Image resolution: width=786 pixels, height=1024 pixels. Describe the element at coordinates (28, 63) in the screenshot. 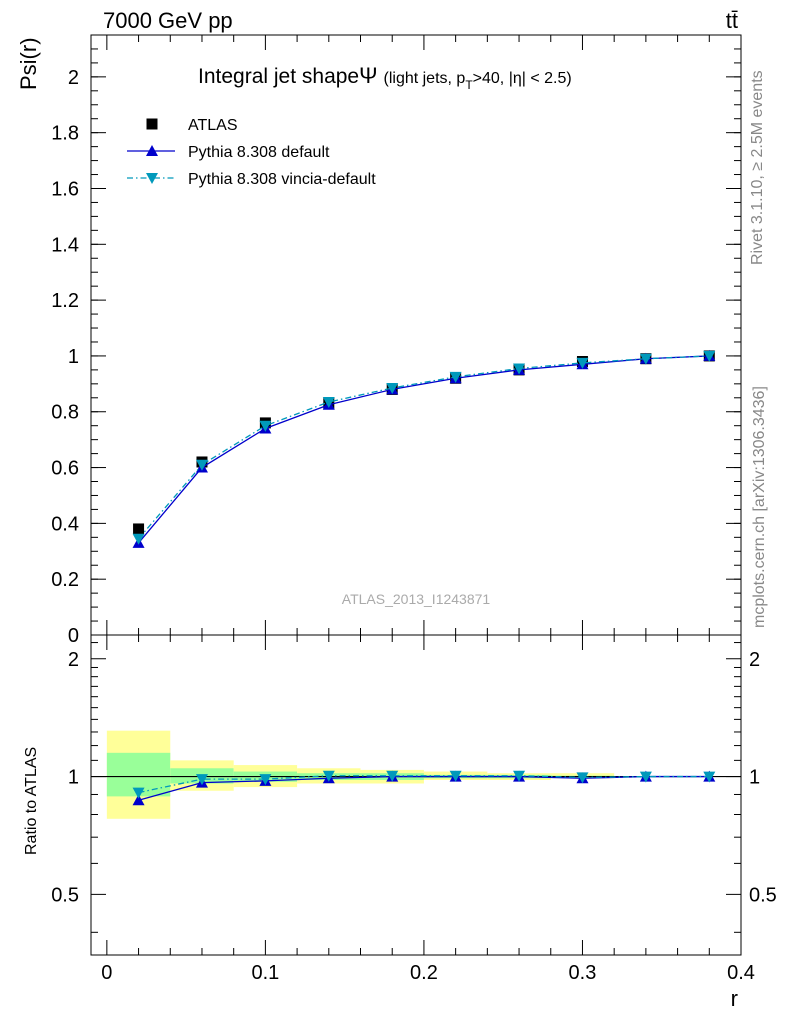

I see `y-axis-label: Psi(r)` at that location.